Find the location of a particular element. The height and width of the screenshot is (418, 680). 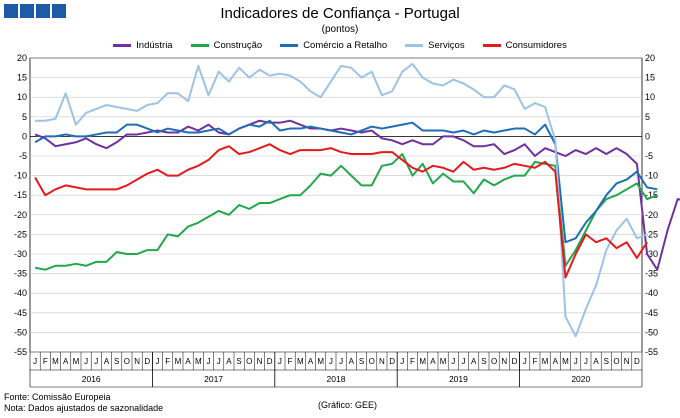

y-tick-label-left: -5 is located at coordinates (23, 156).